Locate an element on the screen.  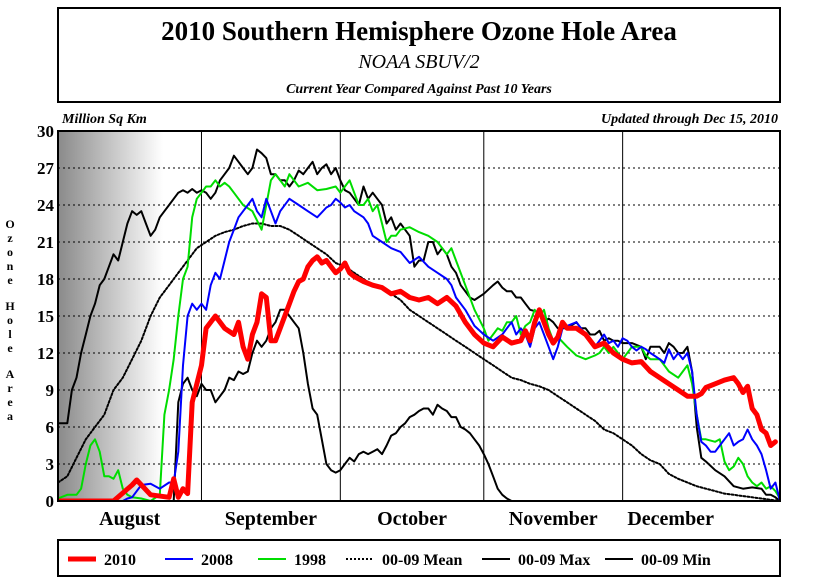
early-august-shading is located at coordinates (110, 316).